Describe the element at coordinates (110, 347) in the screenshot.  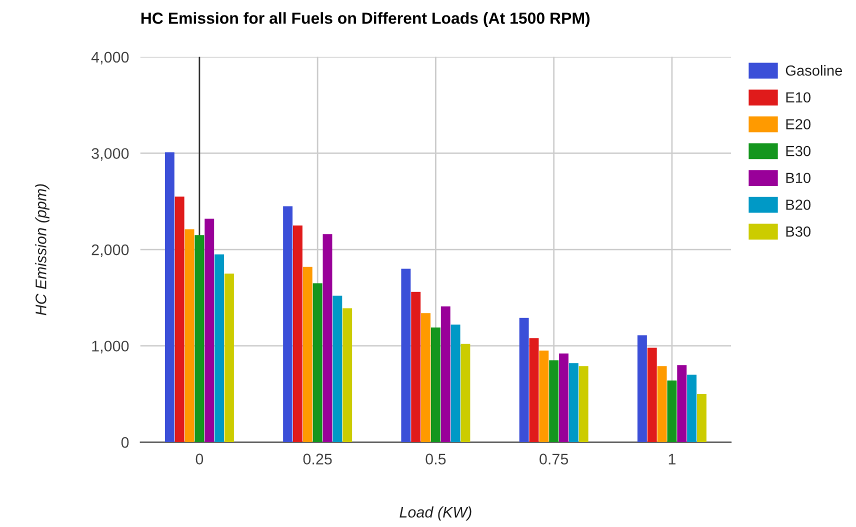
I see `y-tick-label: 1,000` at that location.